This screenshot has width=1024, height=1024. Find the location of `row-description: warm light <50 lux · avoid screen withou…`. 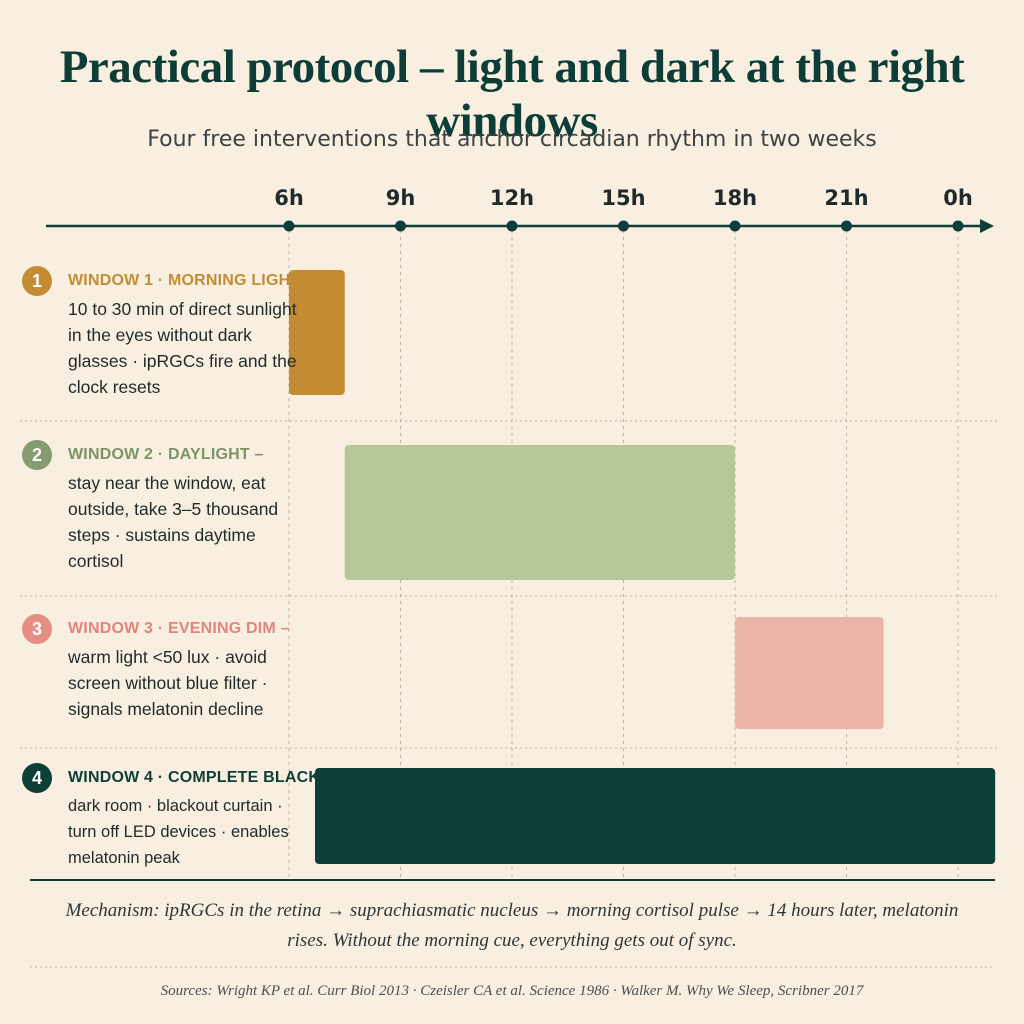

row-description: warm light <50 lux · avoid screen withou… is located at coordinates (168, 683).